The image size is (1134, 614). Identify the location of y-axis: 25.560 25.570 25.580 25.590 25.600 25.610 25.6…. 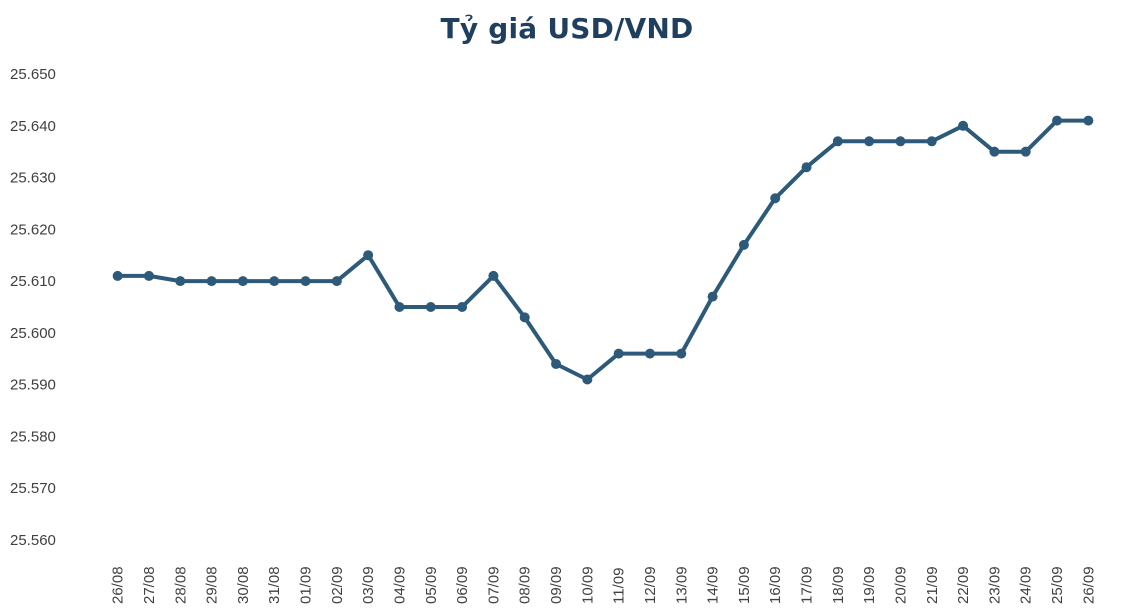
(33, 307).